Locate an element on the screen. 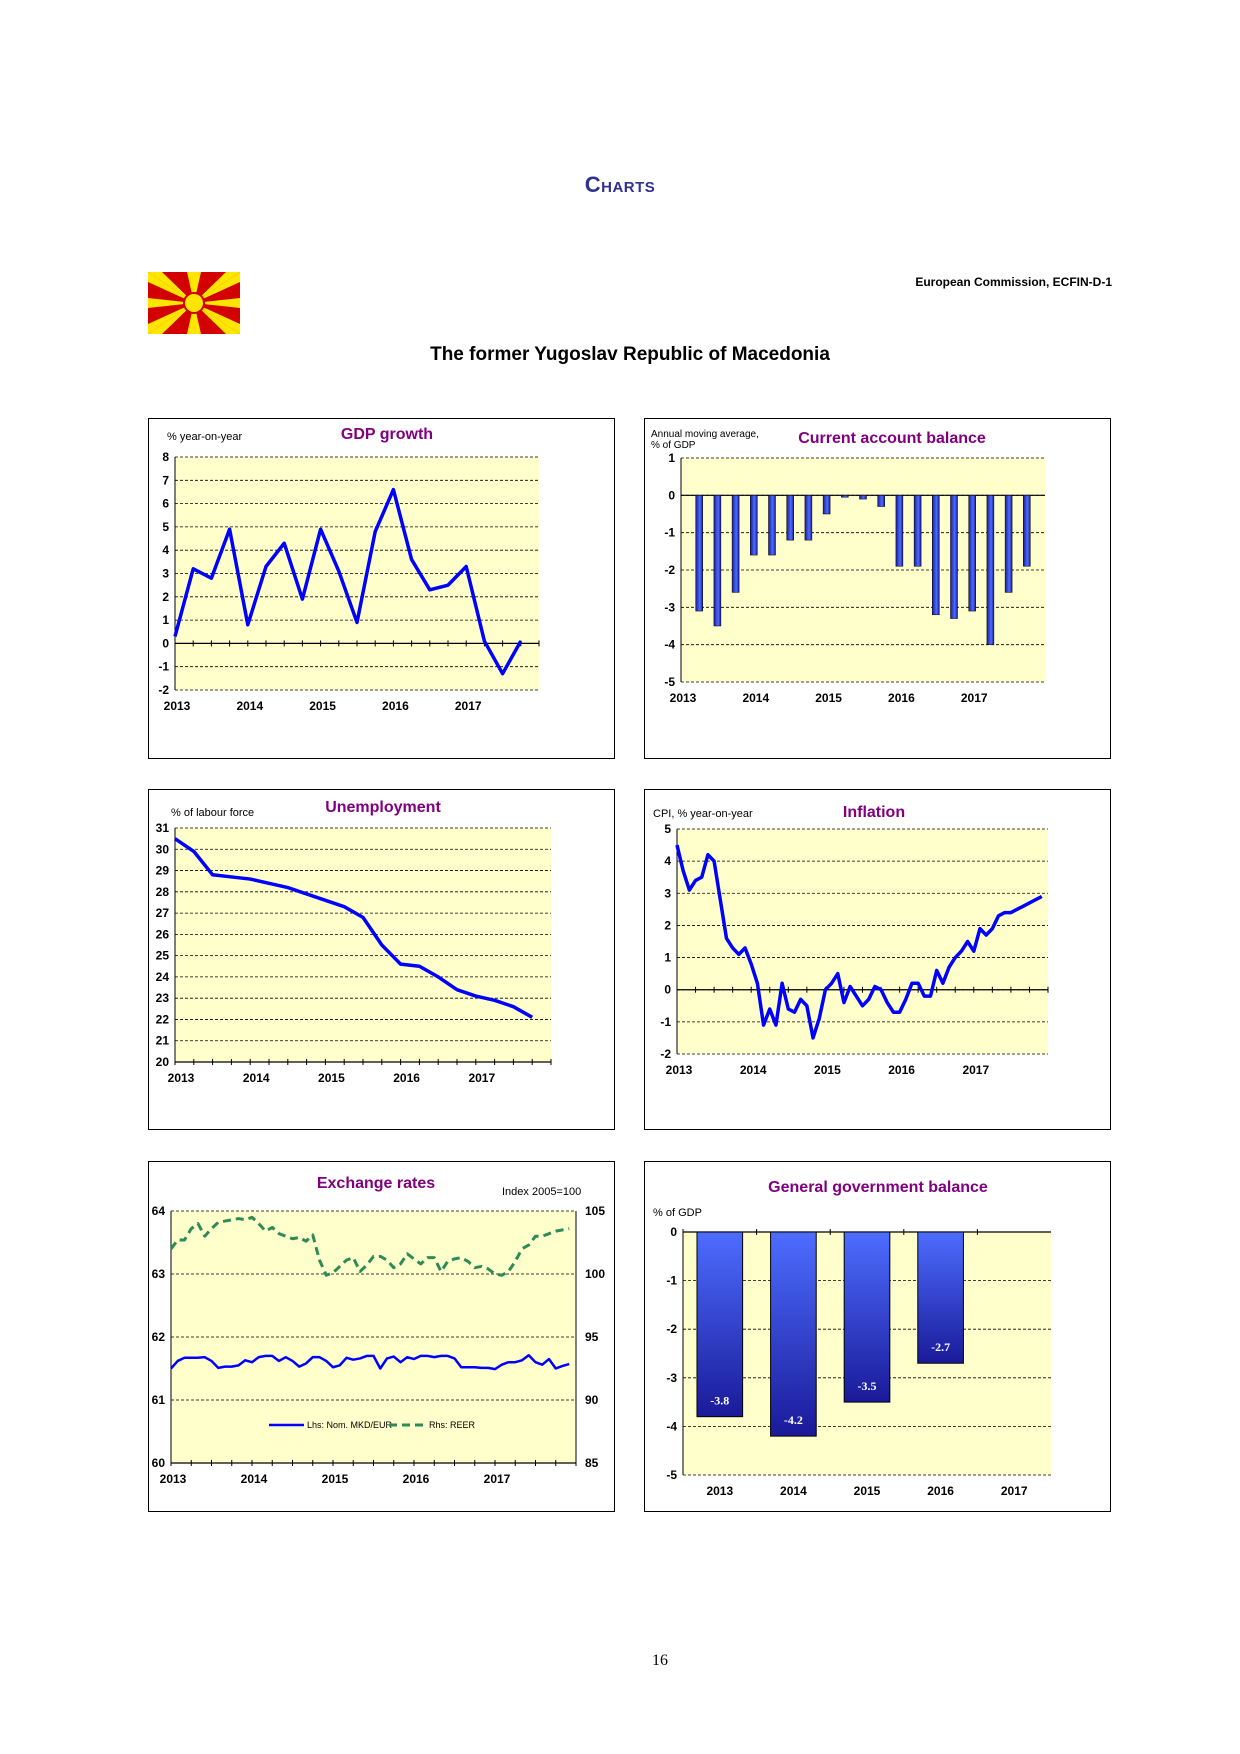 Image resolution: width=1240 pixels, height=1754 pixels. page-number: 16 is located at coordinates (660, 1660).